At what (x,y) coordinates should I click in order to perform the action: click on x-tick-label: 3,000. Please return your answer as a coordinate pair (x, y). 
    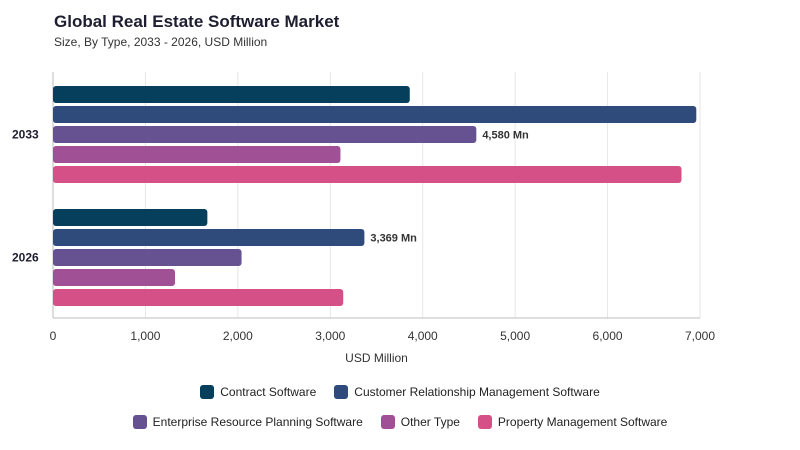
    Looking at the image, I should click on (330, 336).